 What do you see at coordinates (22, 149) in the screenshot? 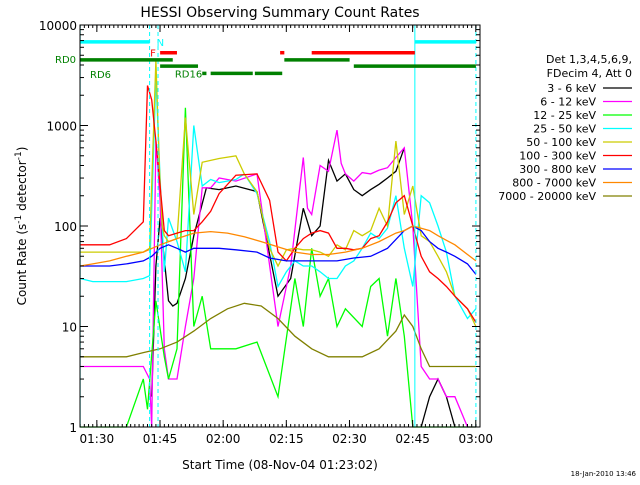
I see `y-axis-label-end: )` at bounding box center [22, 149].